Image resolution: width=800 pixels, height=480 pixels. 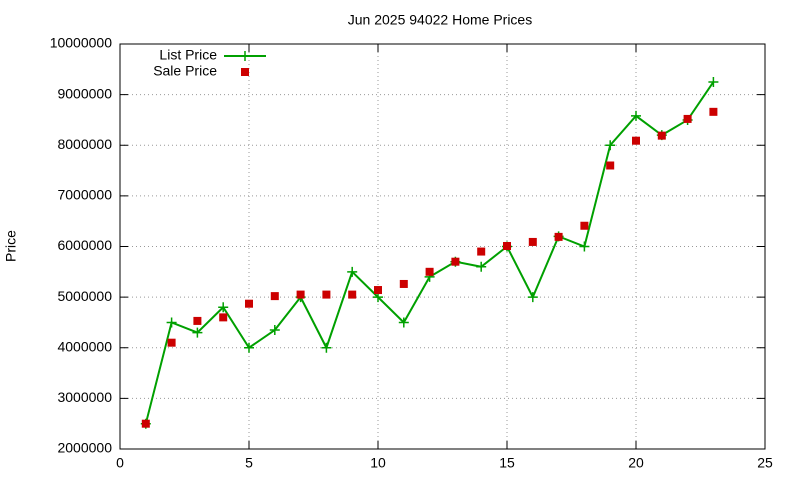 What do you see at coordinates (120, 463) in the screenshot?
I see `x-tick-label: 0` at bounding box center [120, 463].